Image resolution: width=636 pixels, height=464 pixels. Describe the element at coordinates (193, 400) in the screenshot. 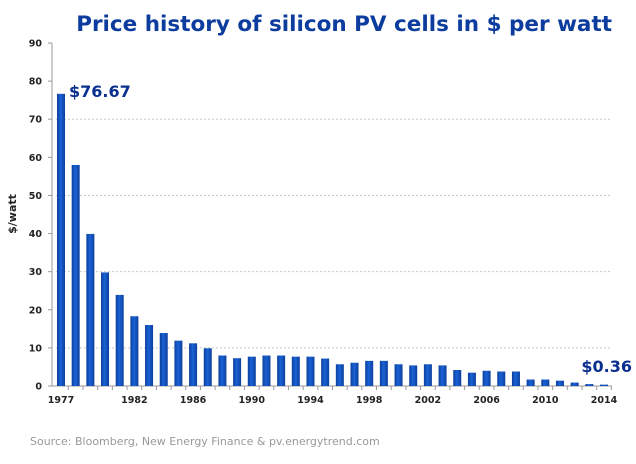

I see `x-tick-label-1986: 1986` at that location.